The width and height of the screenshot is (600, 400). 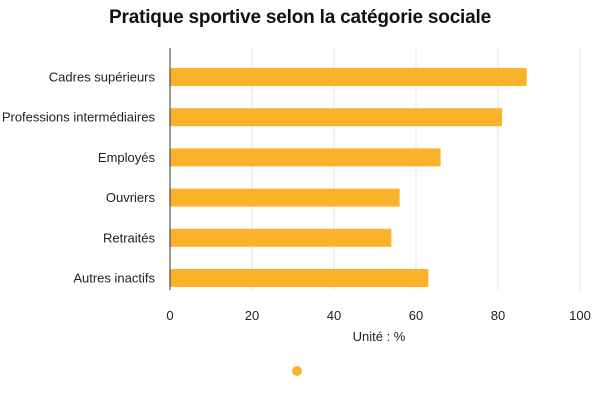 I want to click on legend, so click(x=297, y=371).